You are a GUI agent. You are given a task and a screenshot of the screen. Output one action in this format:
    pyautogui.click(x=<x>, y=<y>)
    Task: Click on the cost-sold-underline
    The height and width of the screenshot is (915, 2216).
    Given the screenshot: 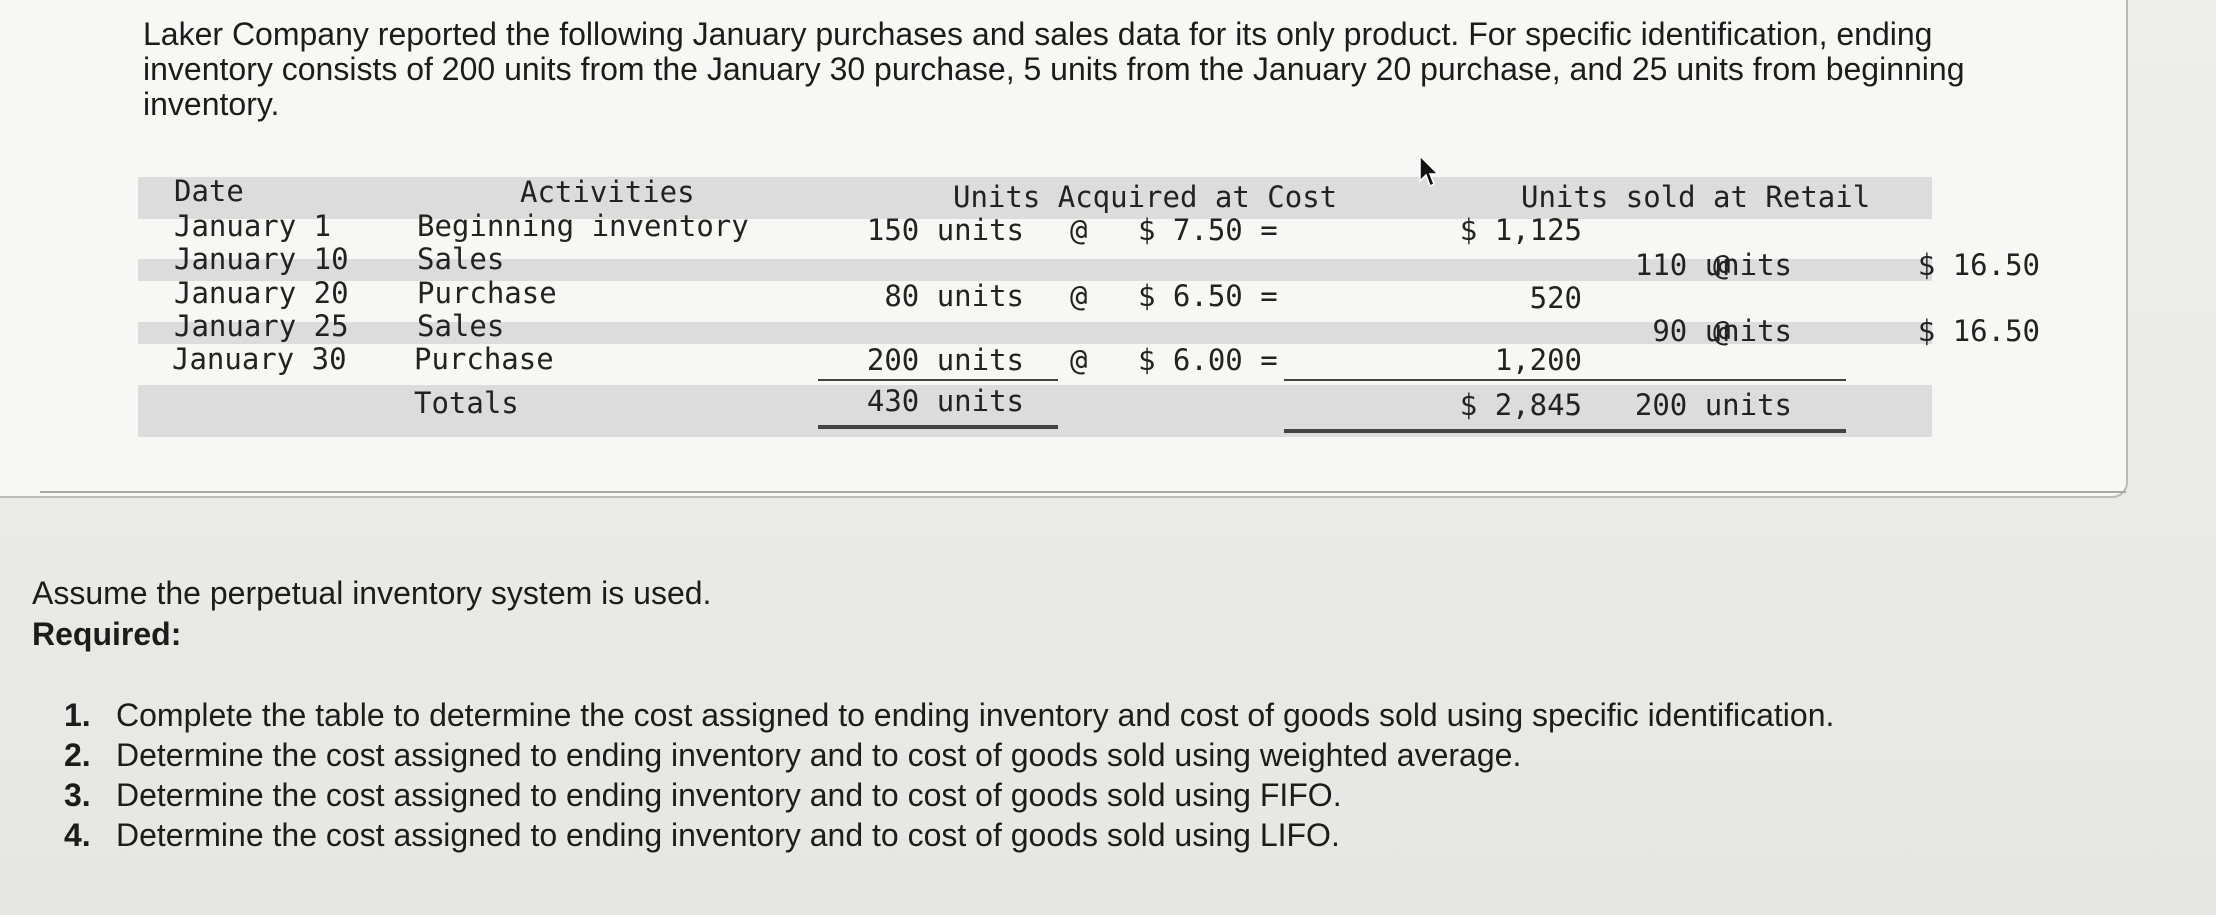 What is the action you would take?
    pyautogui.click(x=1565, y=380)
    